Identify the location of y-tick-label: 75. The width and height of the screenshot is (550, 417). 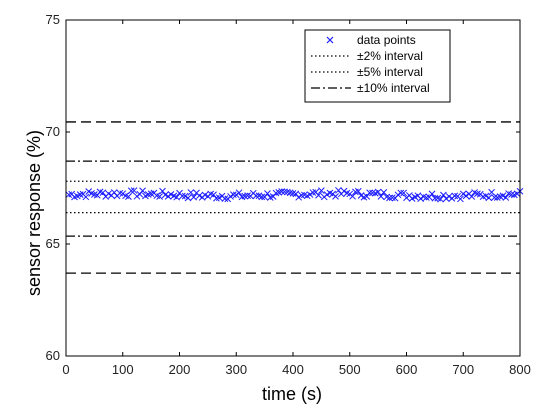
(53, 19).